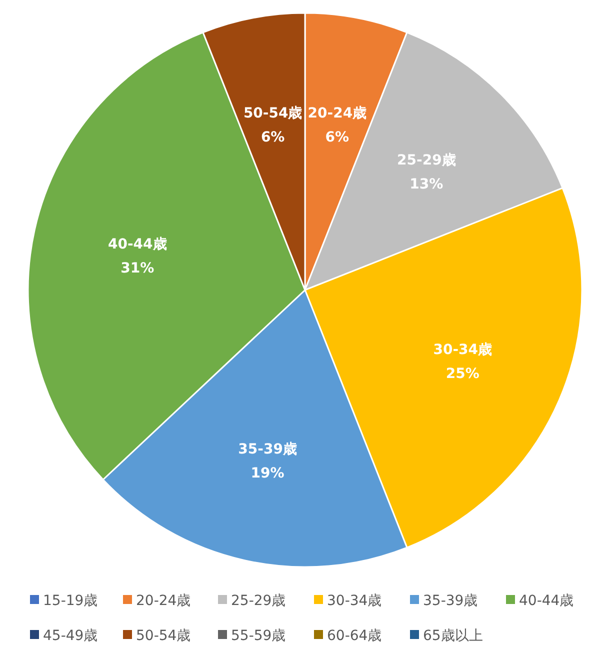 The width and height of the screenshot is (609, 665). Describe the element at coordinates (70, 601) in the screenshot. I see `legend-label: 15-19歳` at that location.